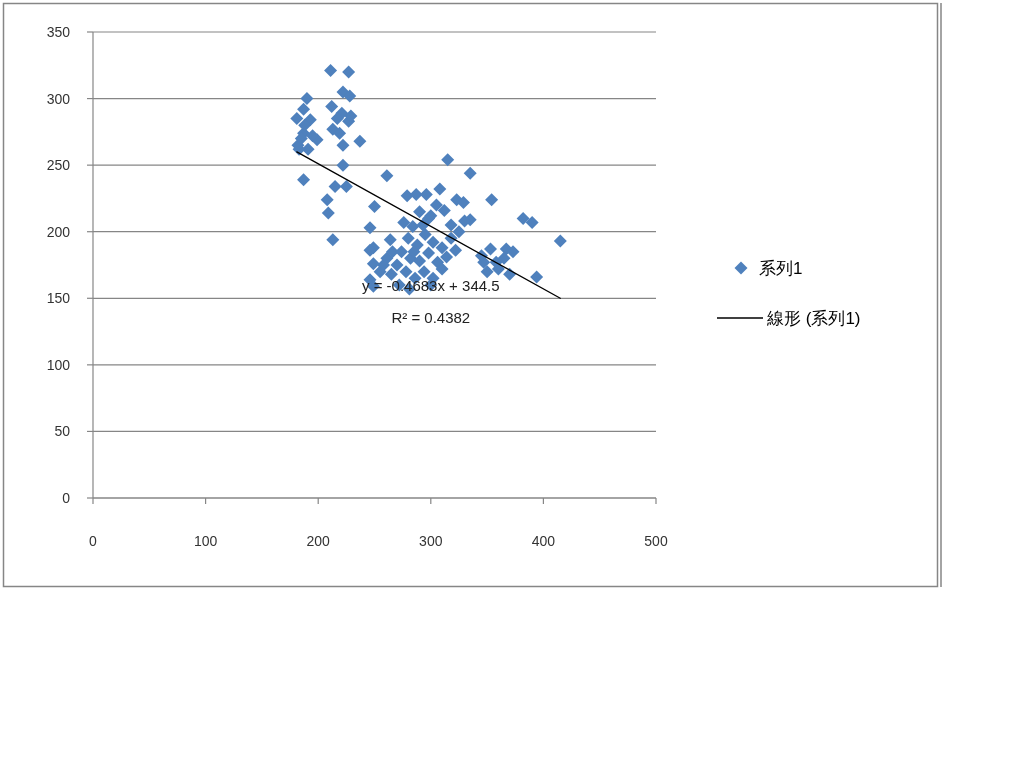 Image resolution: width=1024 pixels, height=768 pixels. What do you see at coordinates (58, 364) in the screenshot?
I see `y-tick-label: 100` at bounding box center [58, 364].